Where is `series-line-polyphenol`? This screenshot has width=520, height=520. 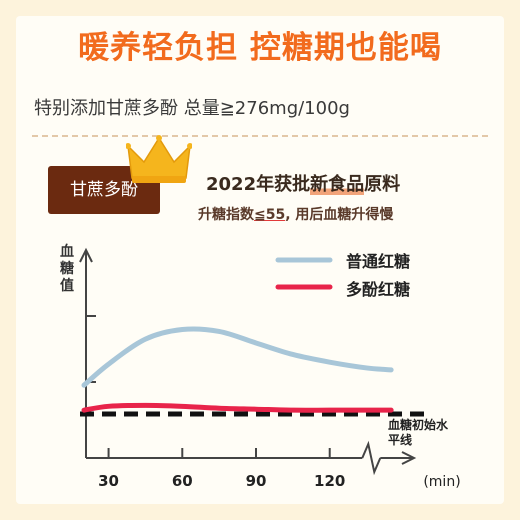
series-line-polyphenol is located at coordinates (237, 407).